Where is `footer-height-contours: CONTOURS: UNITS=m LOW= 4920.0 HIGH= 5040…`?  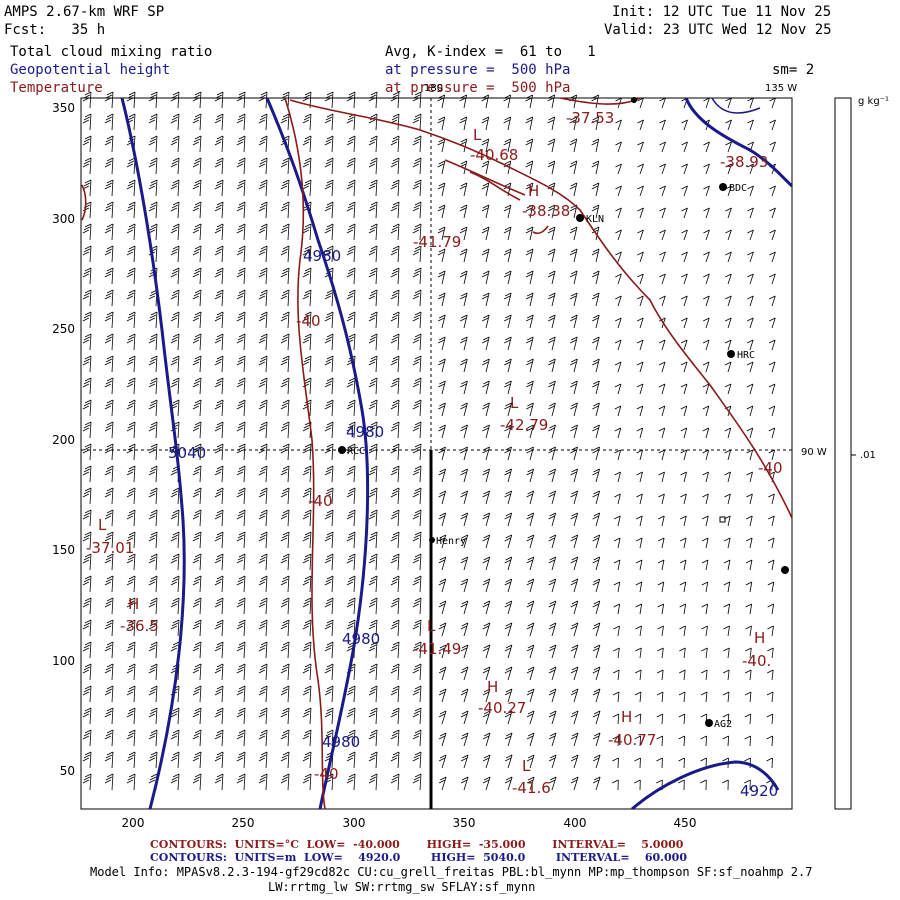 footer-height-contours: CONTOURS: UNITS=m LOW= 4920.0 HIGH= 5040… is located at coordinates (418, 857).